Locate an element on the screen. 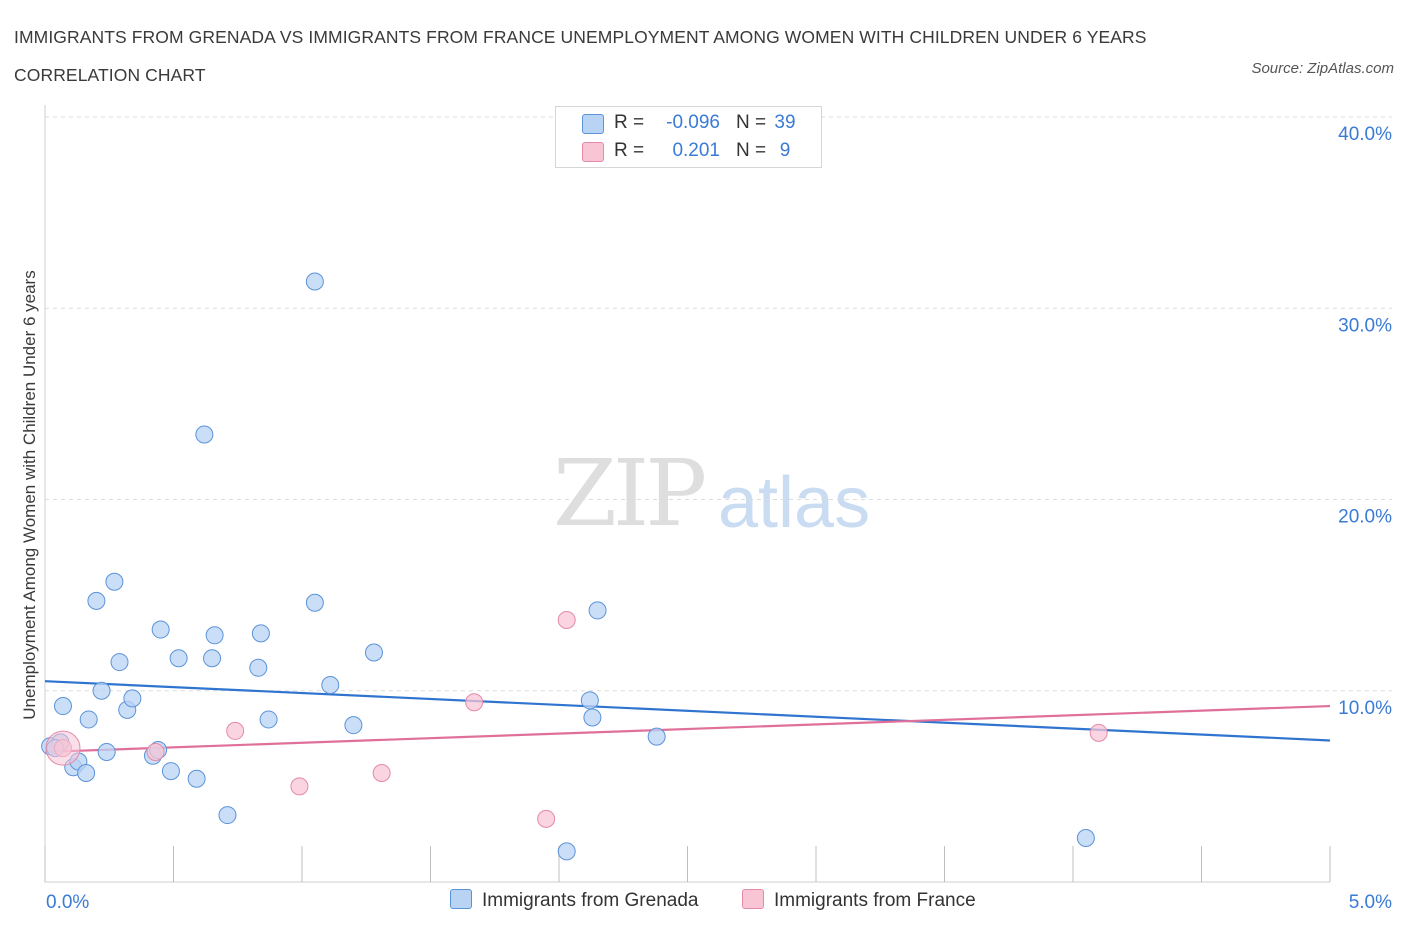  x-tick-label-min: 0.0% is located at coordinates (67, 902).